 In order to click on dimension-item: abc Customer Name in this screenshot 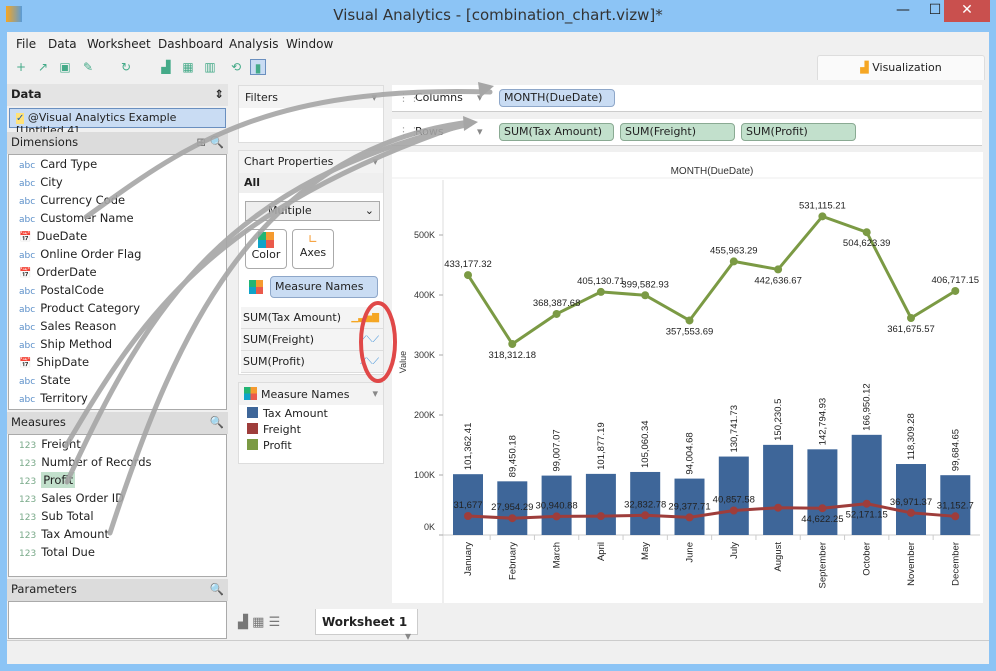, I will do `click(76, 218)`.